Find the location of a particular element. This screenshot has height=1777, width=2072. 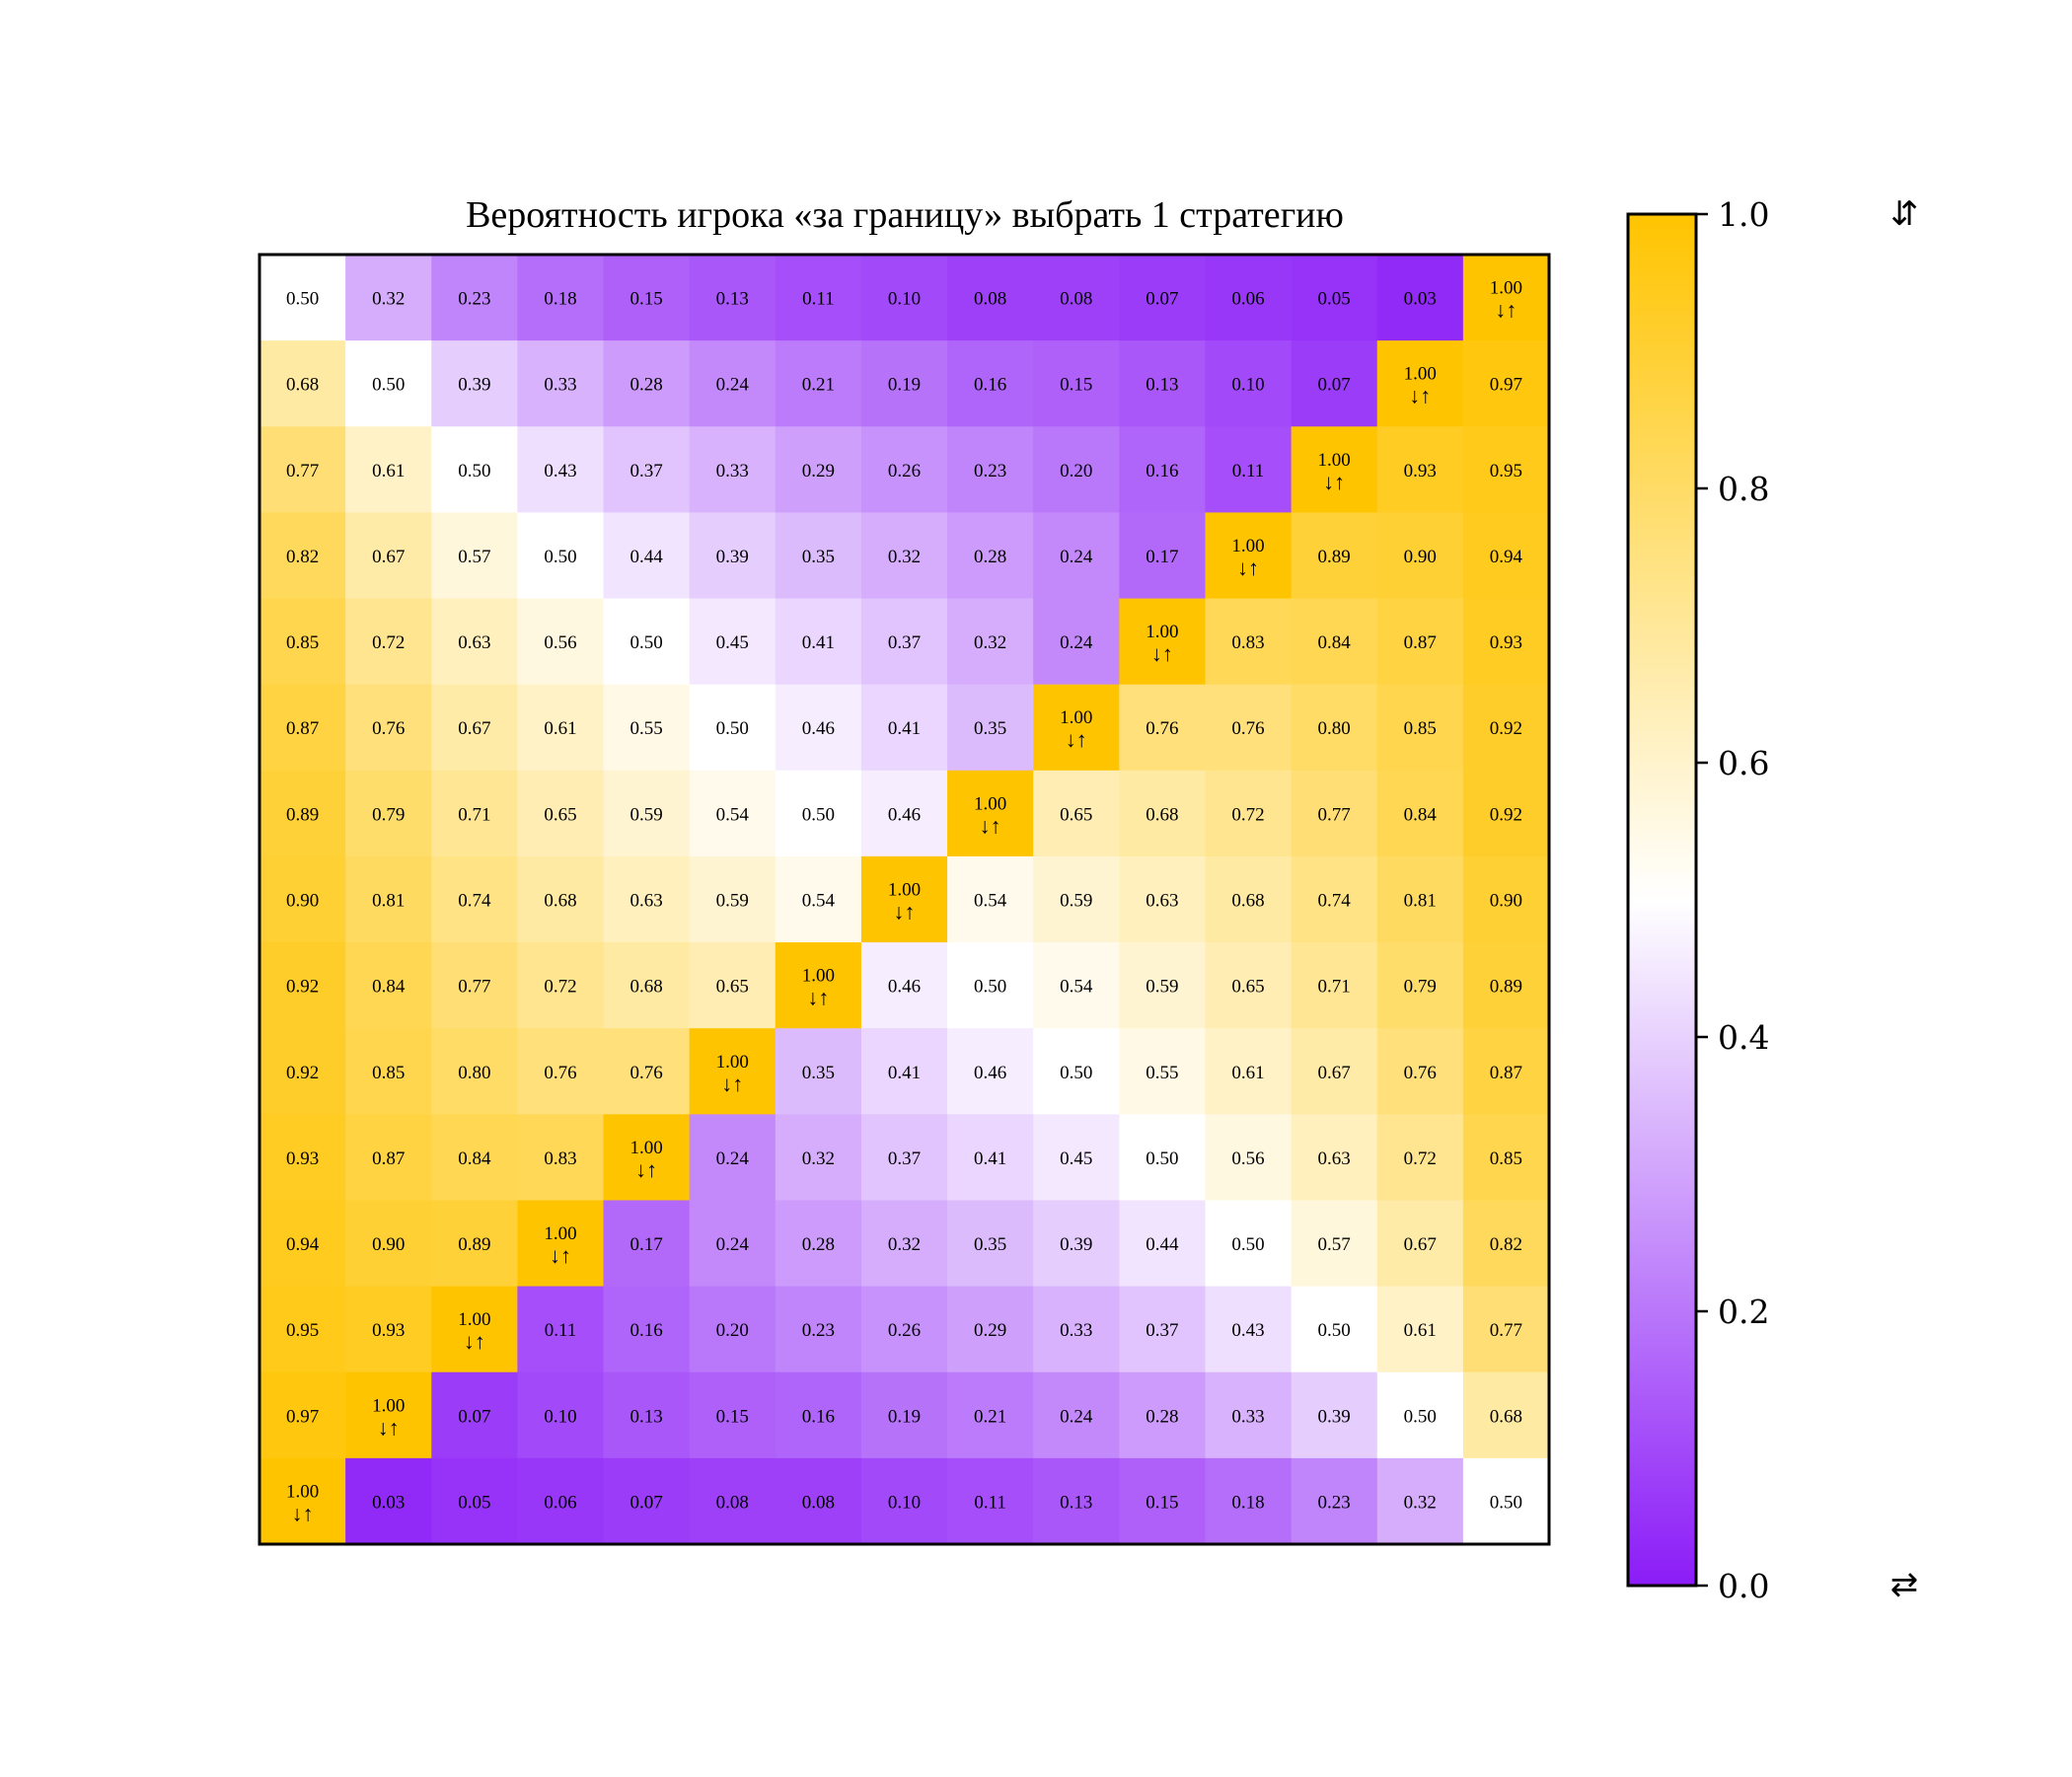

cell-value-label: 0.61 is located at coordinates (1247, 1073).